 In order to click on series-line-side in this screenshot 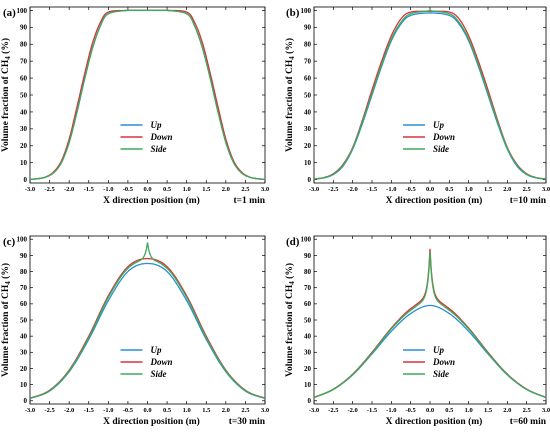, I will do `click(430, 325)`.